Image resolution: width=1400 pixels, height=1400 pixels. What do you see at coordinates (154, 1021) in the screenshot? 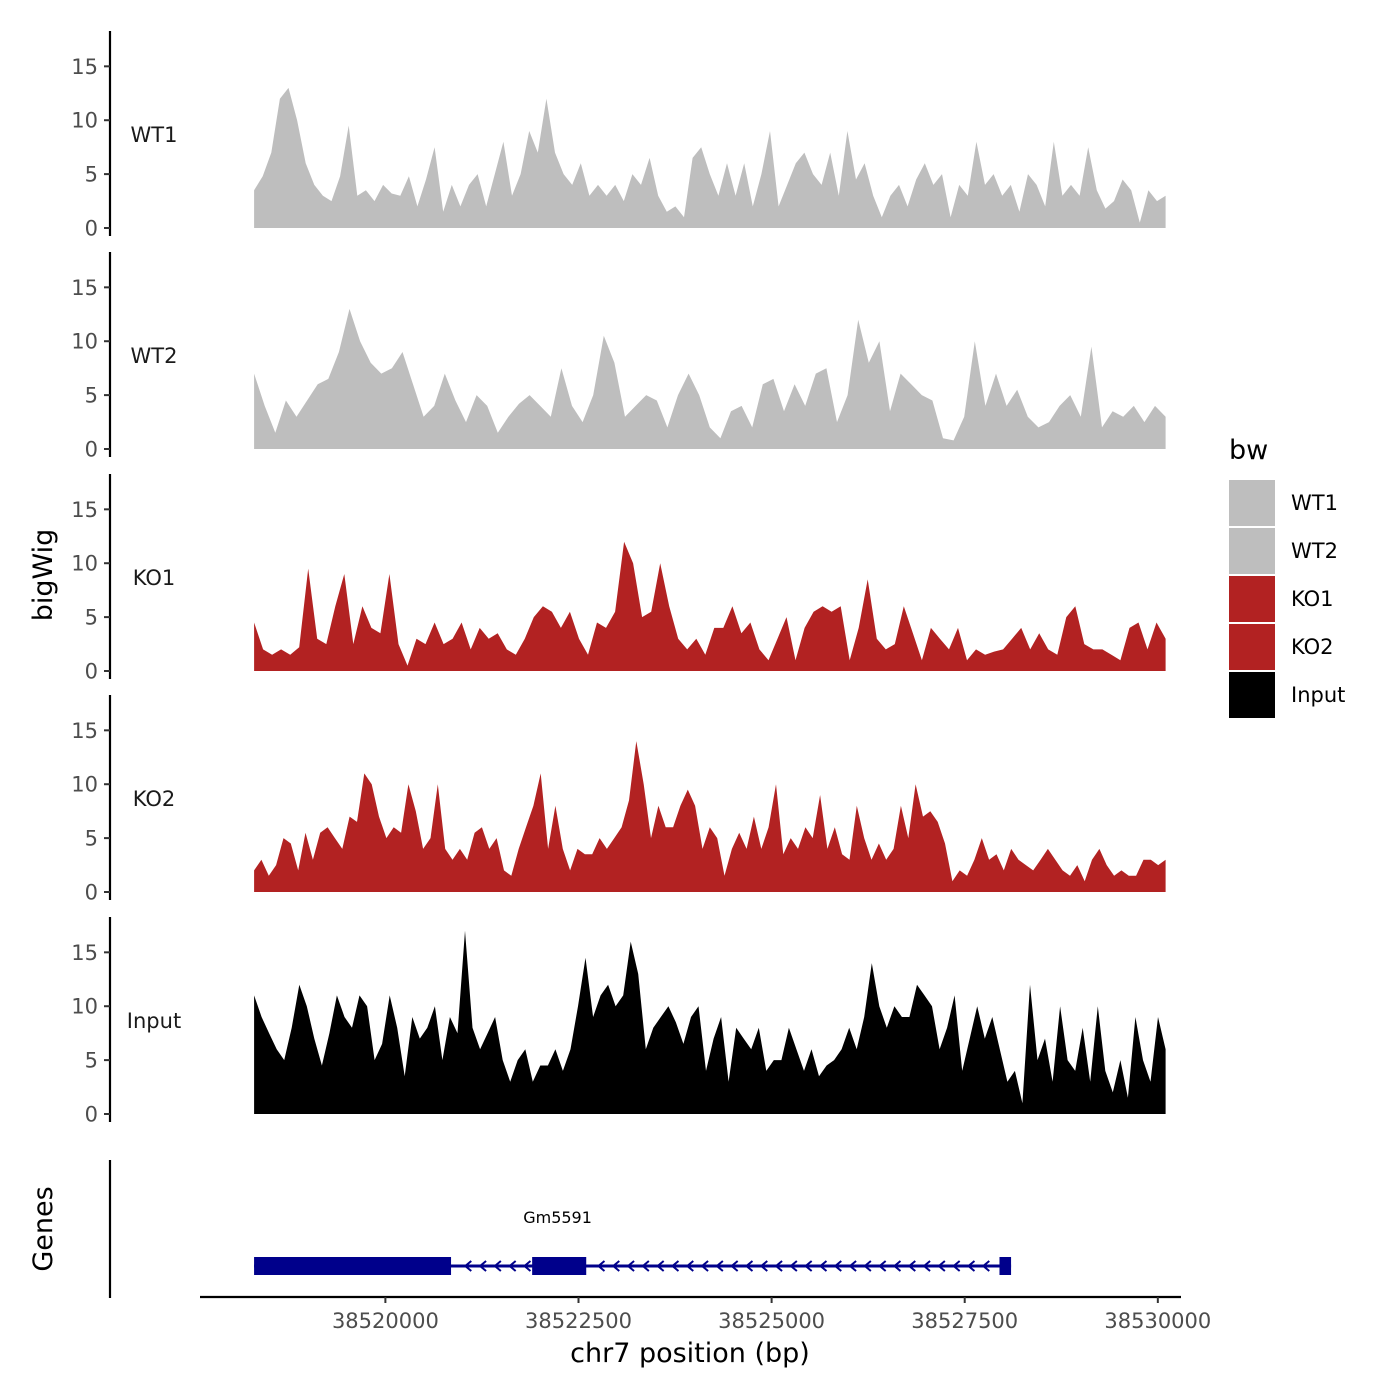
I see `track-label: Input` at bounding box center [154, 1021].